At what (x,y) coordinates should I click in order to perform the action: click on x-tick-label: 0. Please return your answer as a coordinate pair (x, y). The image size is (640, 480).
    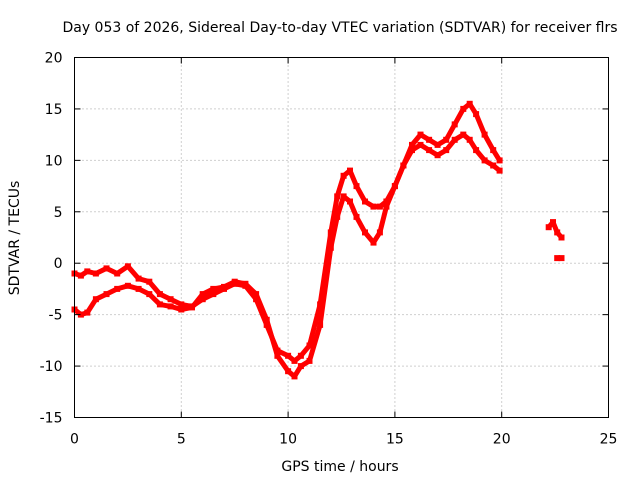
    Looking at the image, I should click on (74, 440).